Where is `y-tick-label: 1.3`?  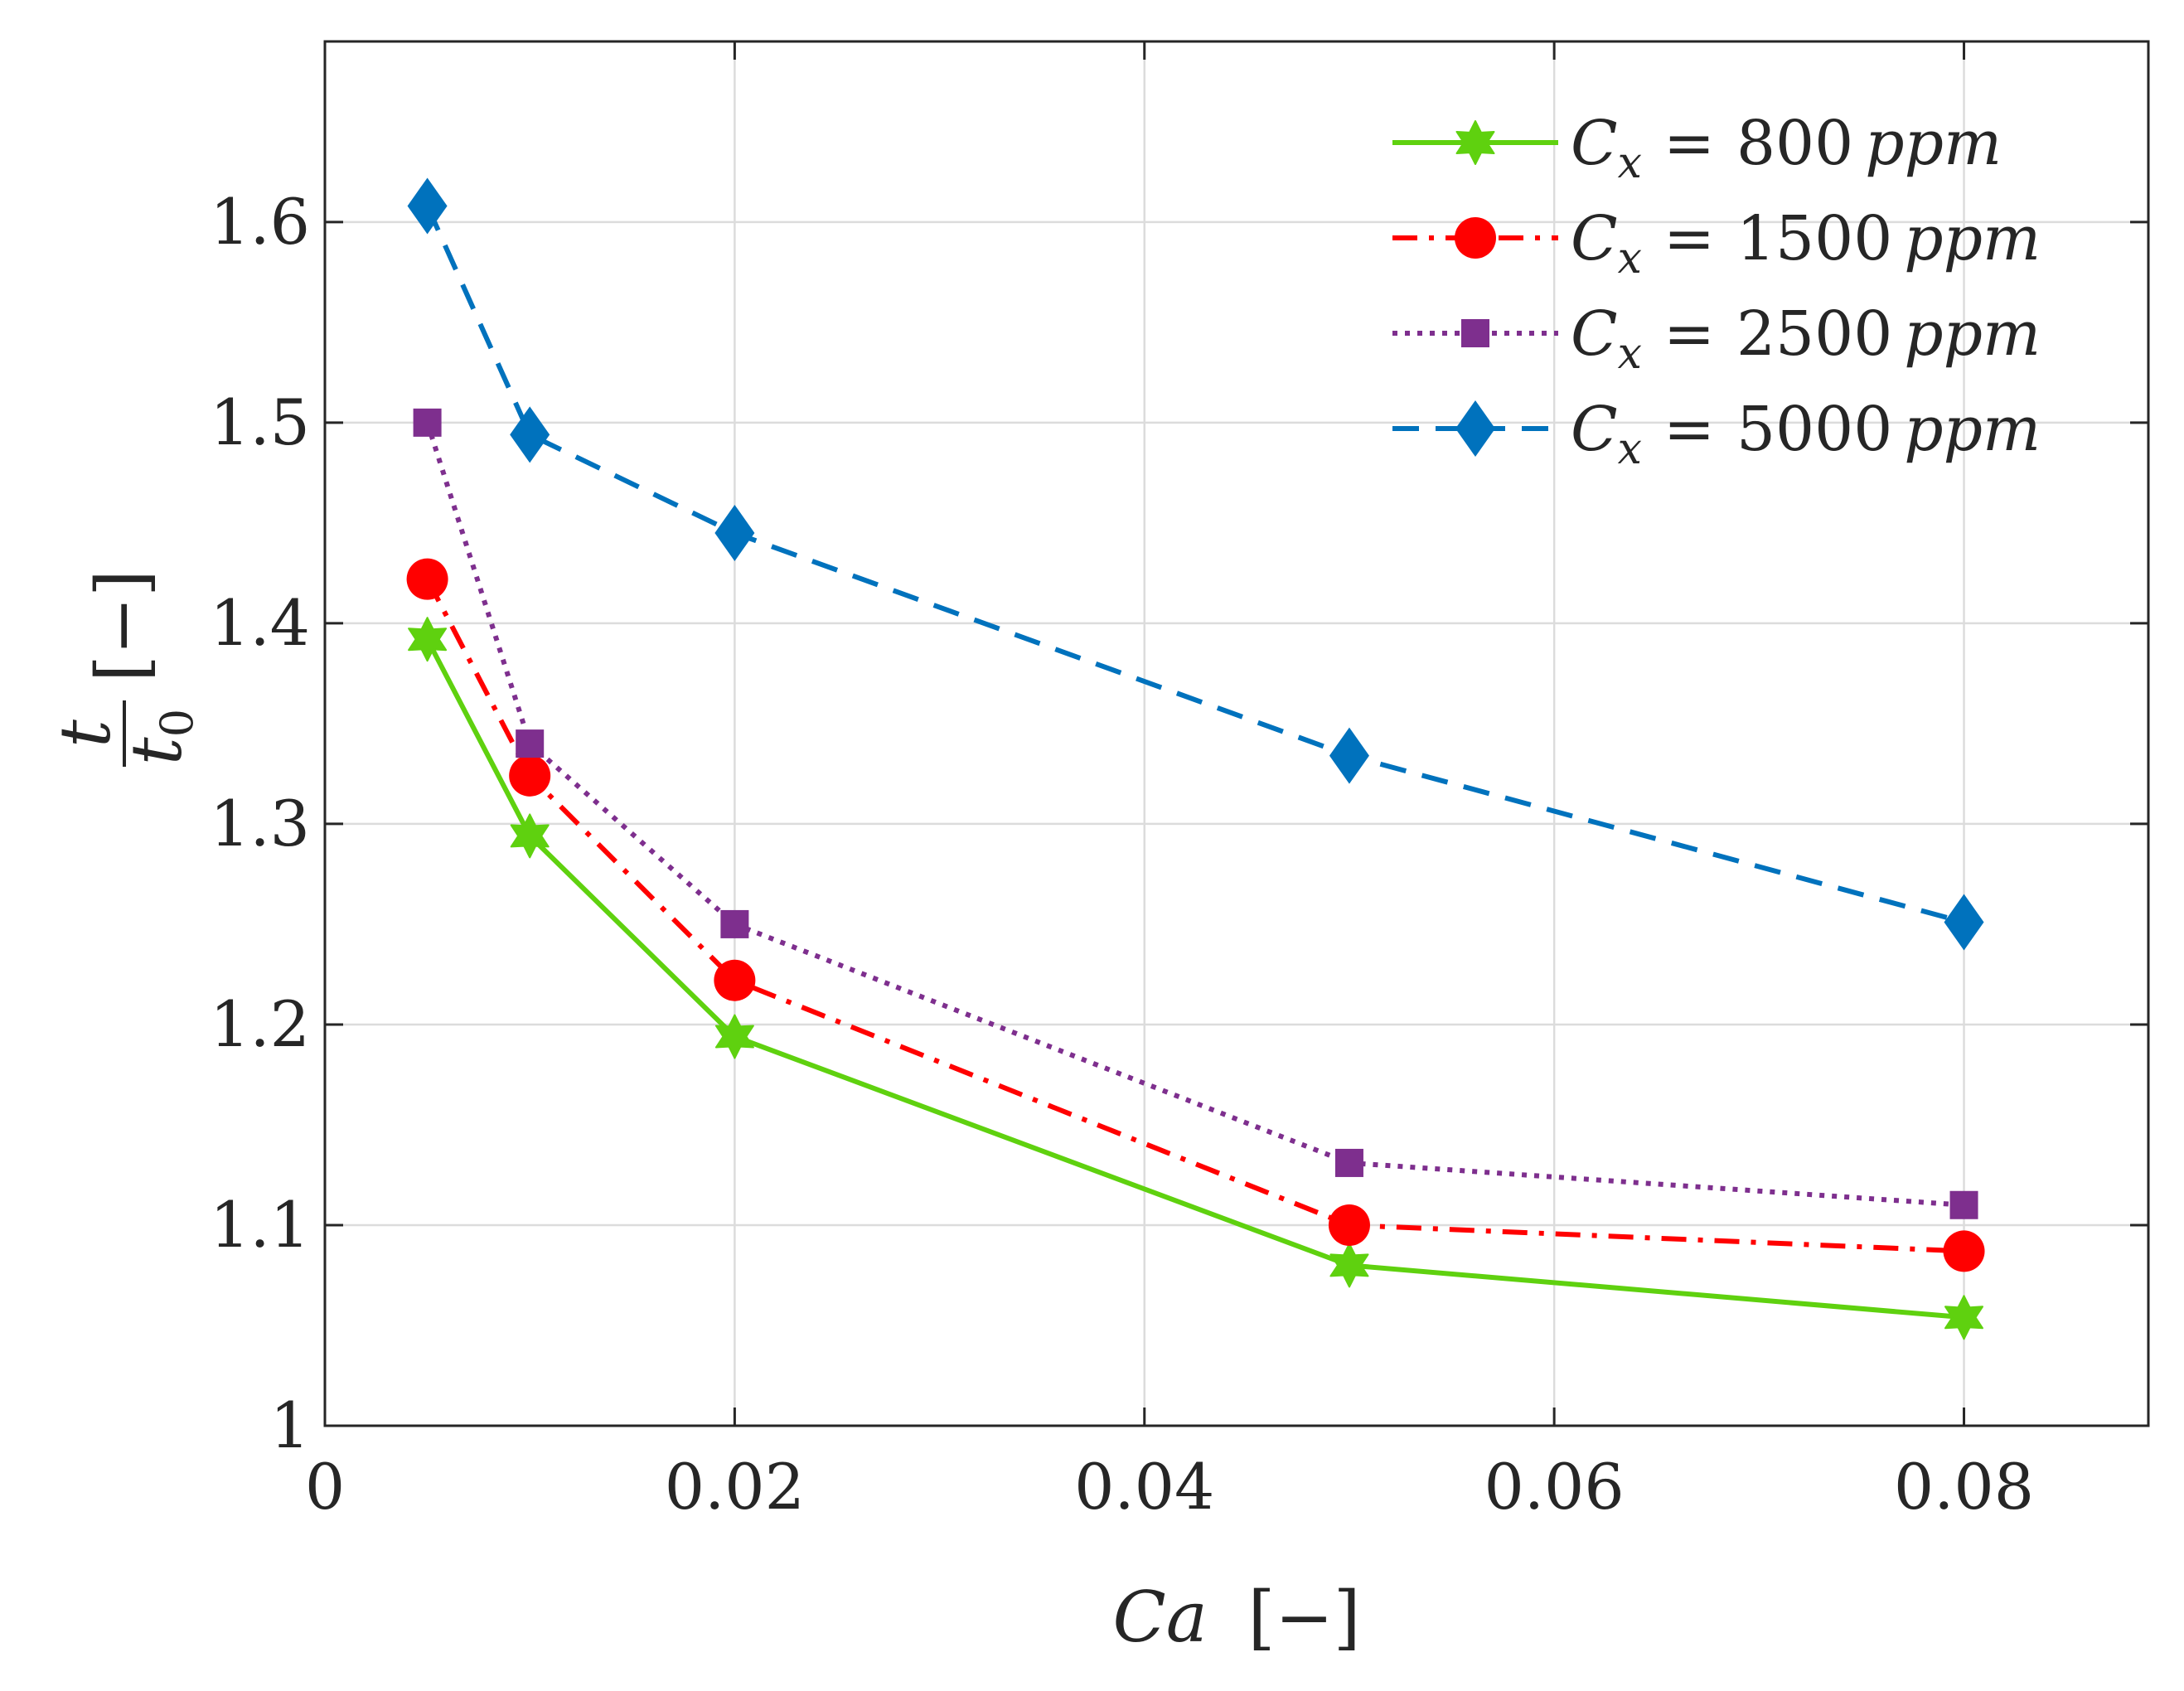 y-tick-label: 1.3 is located at coordinates (260, 823).